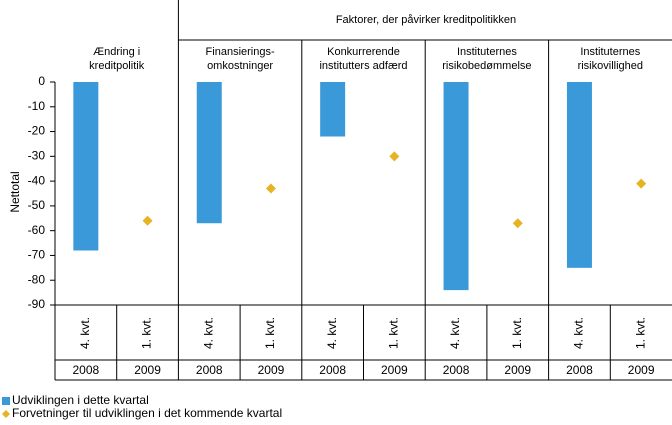 The image size is (672, 425). Describe the element at coordinates (363, 66) in the screenshot. I see `group-label: institutters adfærd` at that location.